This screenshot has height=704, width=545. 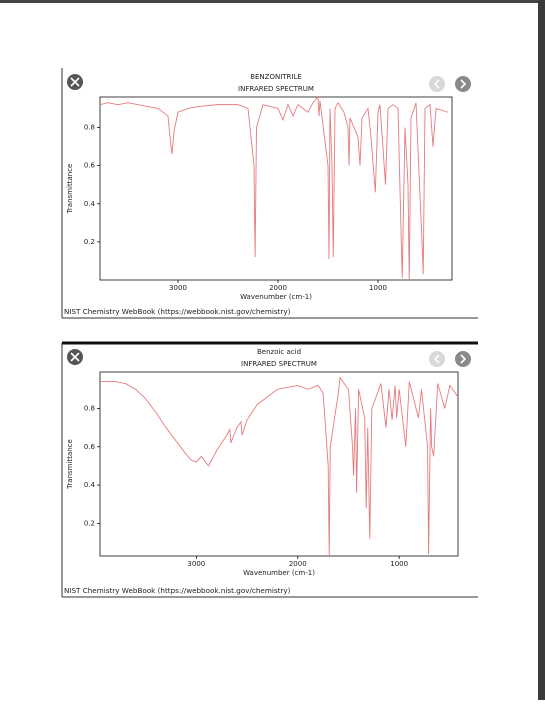 What do you see at coordinates (541, 350) in the screenshot?
I see `right-edge` at bounding box center [541, 350].